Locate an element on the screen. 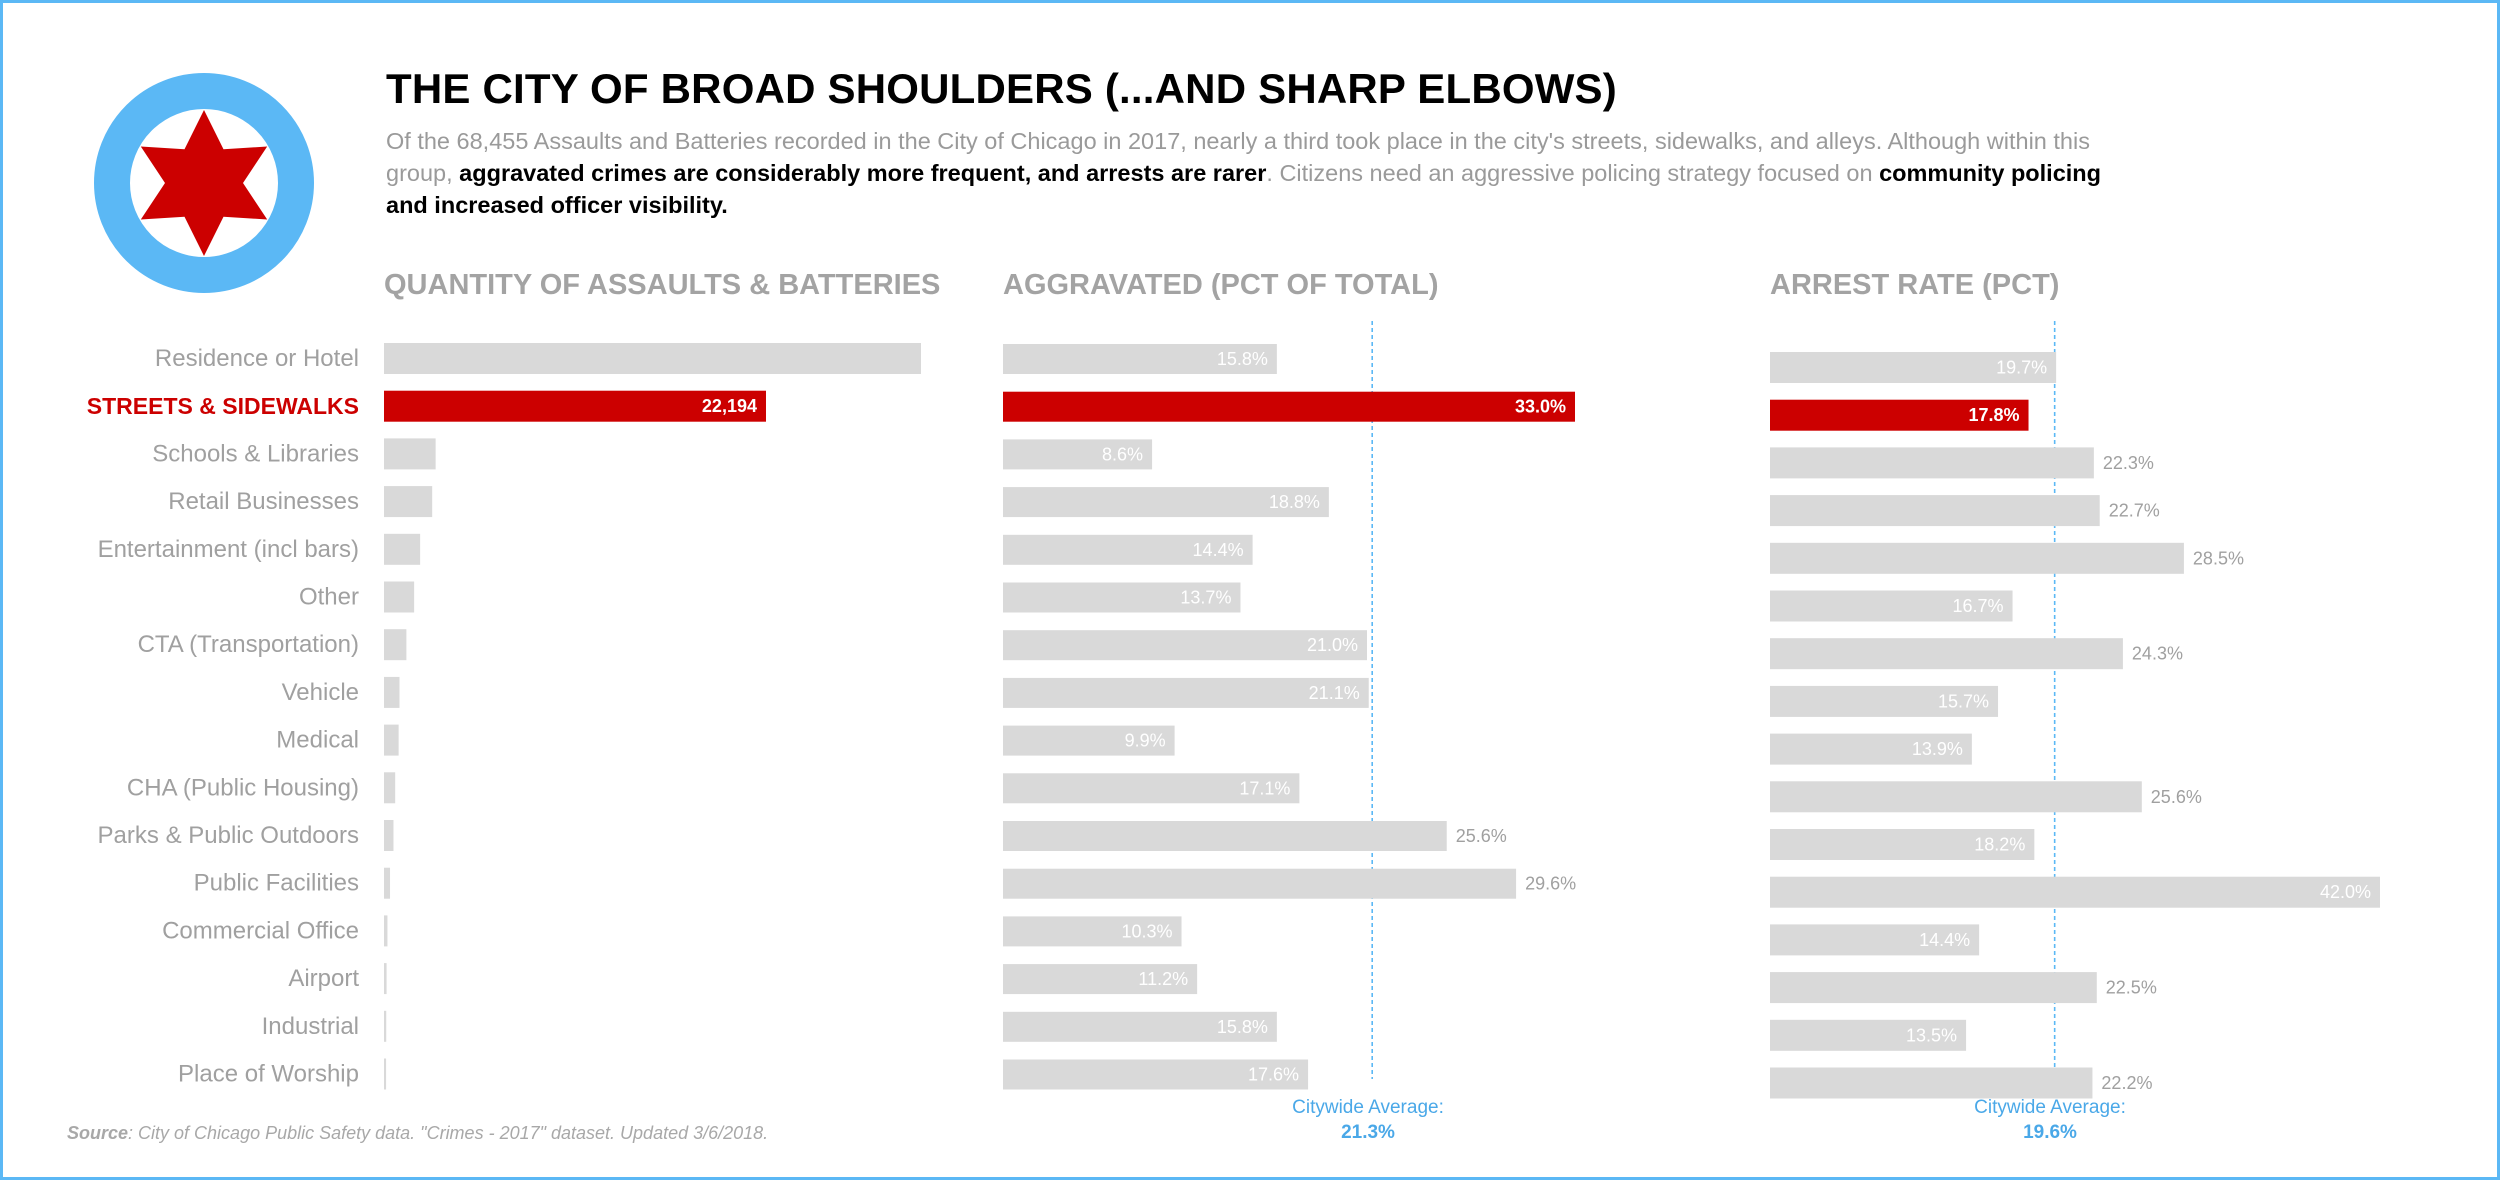 This screenshot has width=2500, height=1180. category-label: Schools & Libraries is located at coordinates (255, 453).